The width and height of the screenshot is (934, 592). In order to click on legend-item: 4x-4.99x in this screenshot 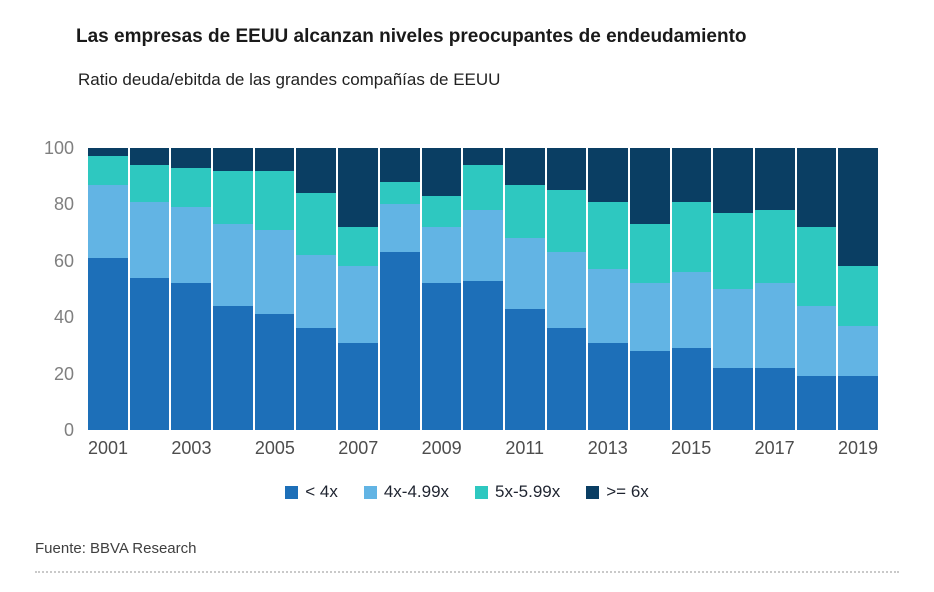, I will do `click(406, 492)`.